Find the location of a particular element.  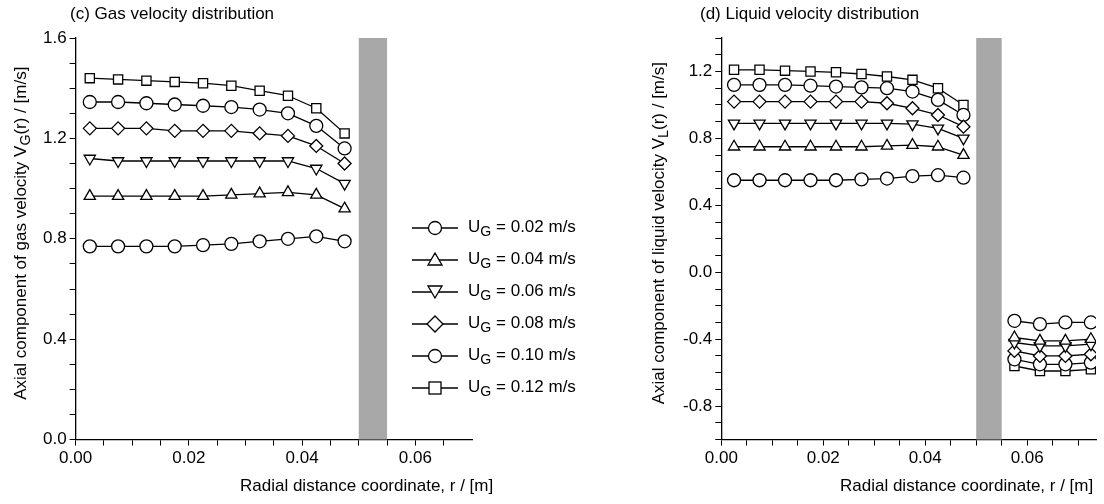

chart-title: (c) Gas velocity distribution is located at coordinates (172, 14).